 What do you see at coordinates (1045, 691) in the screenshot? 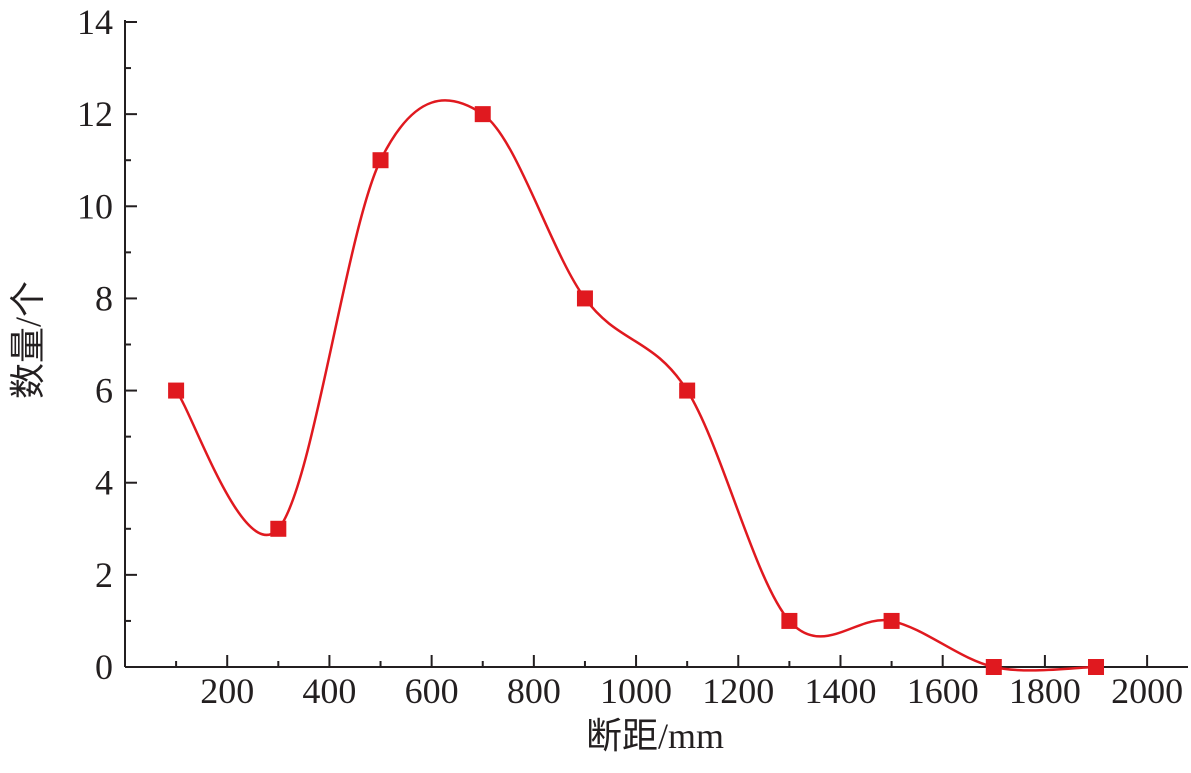
I see `x-tick-label: 1800` at bounding box center [1045, 691].